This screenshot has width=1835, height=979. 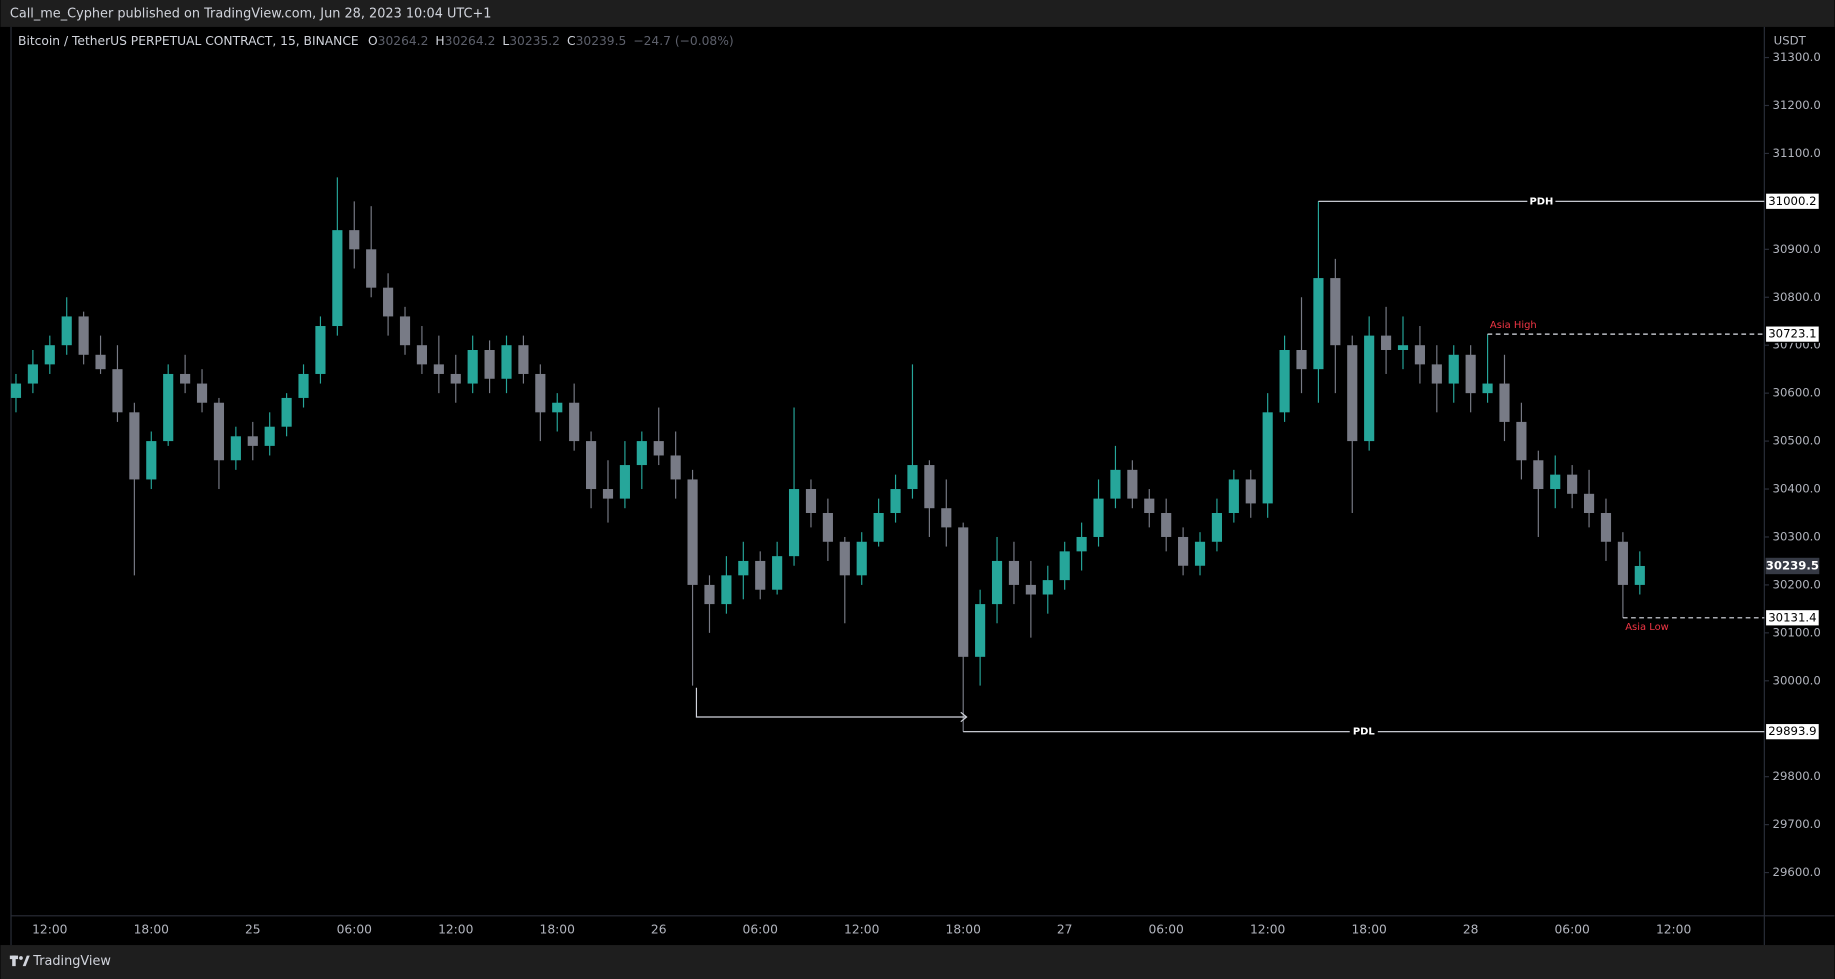 I want to click on x-tick-label: 12:00, so click(x=1267, y=929).